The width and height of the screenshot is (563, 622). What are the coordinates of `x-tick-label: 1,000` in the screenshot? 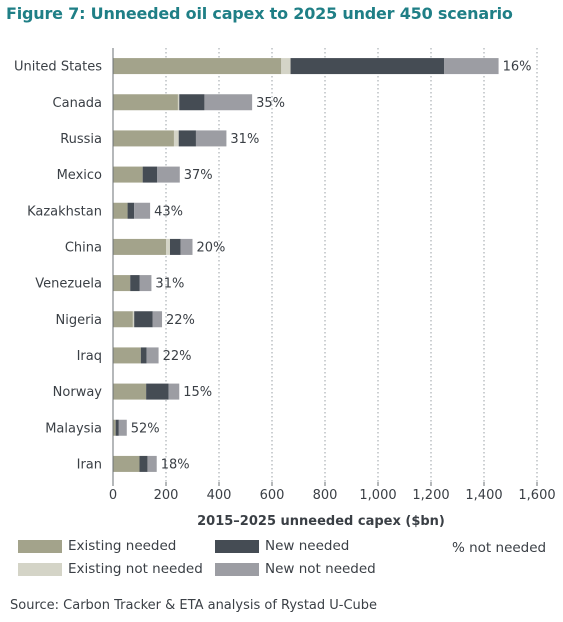 It's located at (377, 495).